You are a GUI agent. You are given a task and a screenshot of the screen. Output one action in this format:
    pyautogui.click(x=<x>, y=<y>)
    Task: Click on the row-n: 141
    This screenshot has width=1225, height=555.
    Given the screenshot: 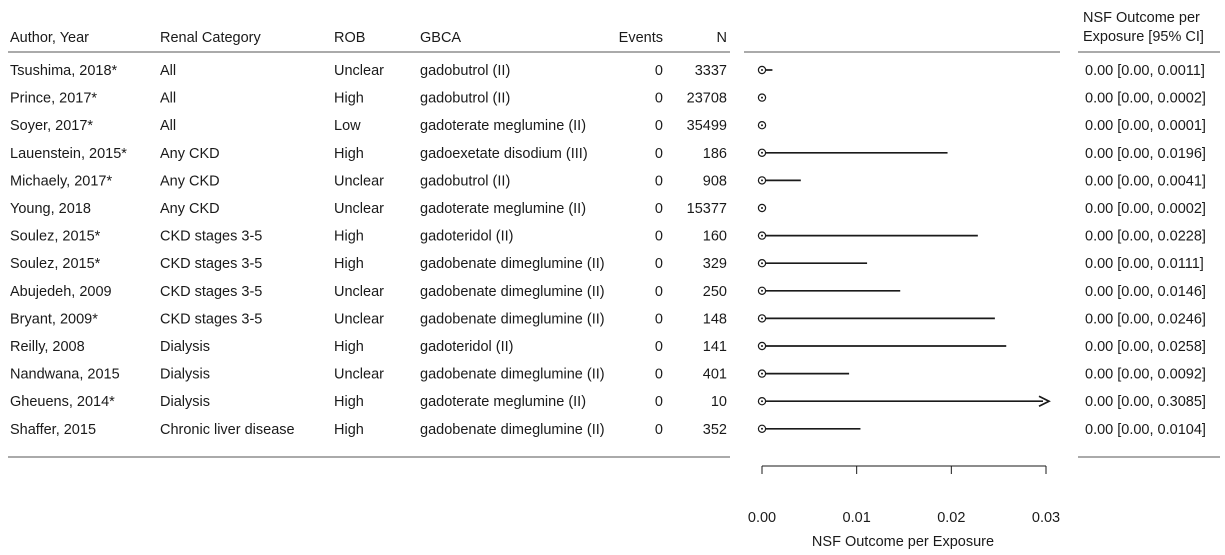 What is the action you would take?
    pyautogui.click(x=715, y=347)
    